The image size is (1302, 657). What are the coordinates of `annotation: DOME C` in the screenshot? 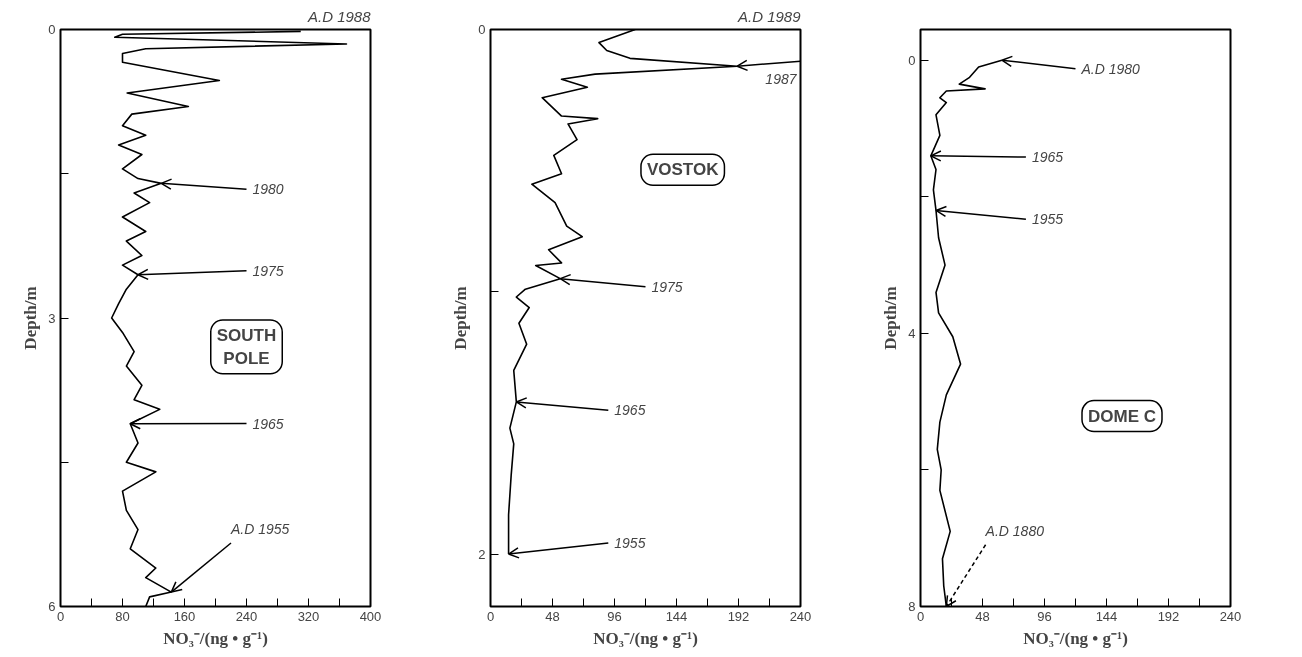 It's located at (1122, 416).